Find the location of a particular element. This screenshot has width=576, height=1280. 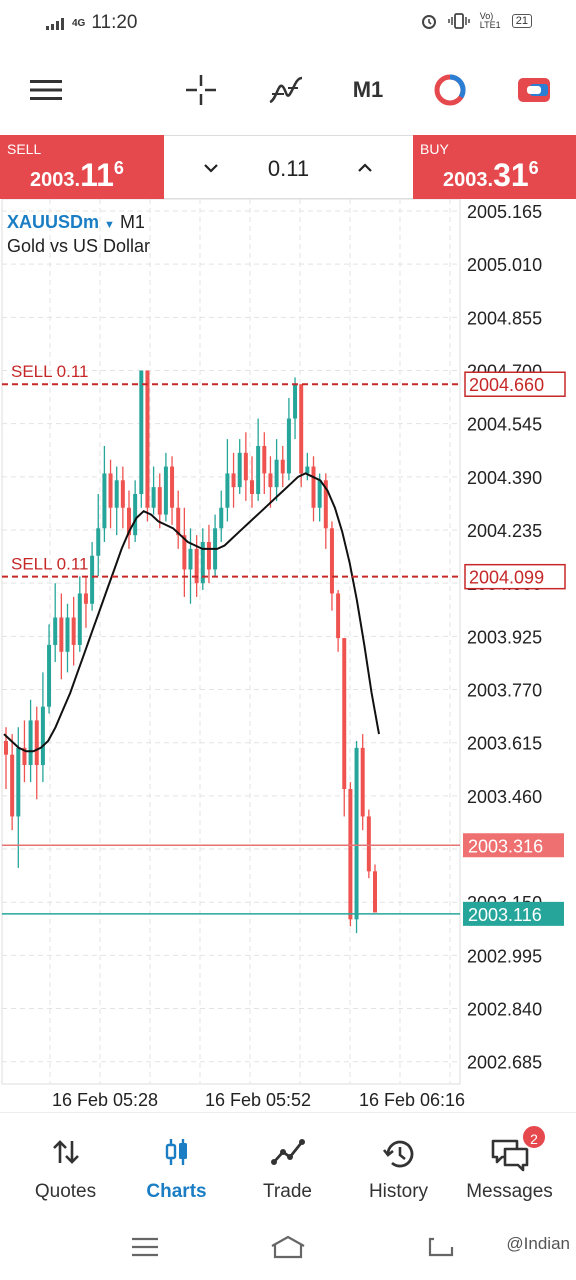

symbol-name: XAUUSDm is located at coordinates (53, 222).